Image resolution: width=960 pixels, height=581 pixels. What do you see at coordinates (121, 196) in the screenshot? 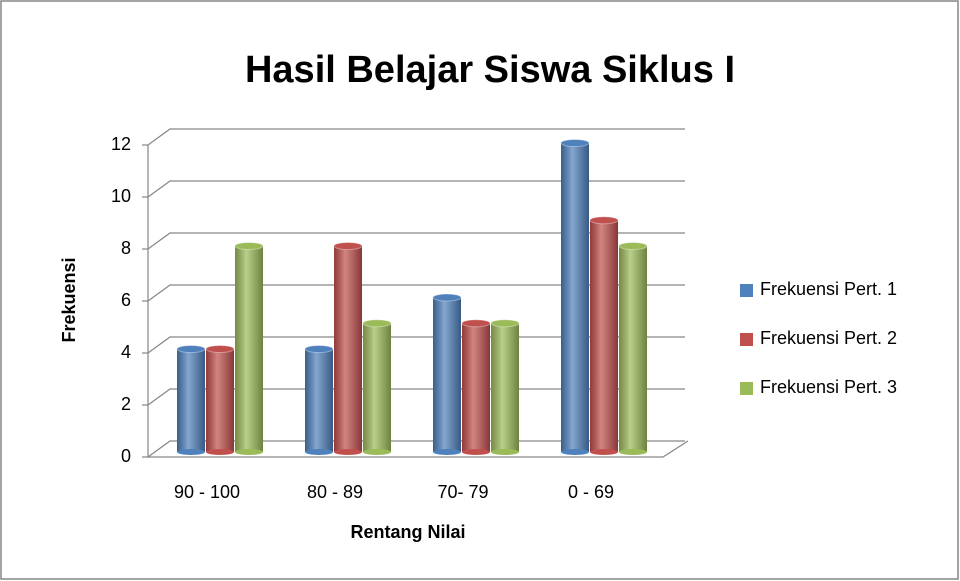
I see `y-tick-label: 10` at bounding box center [121, 196].